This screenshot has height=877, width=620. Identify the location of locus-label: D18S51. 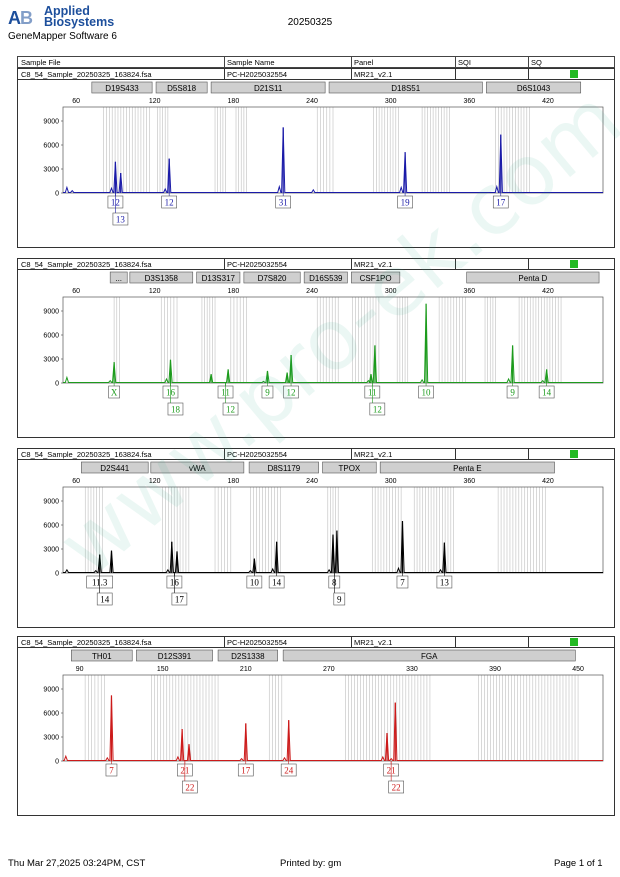
(405, 88).